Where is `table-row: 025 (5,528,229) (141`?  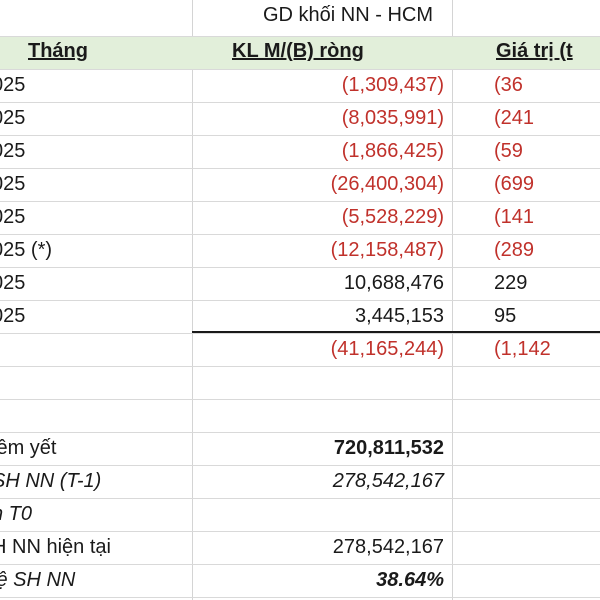 table-row: 025 (5,528,229) (141 is located at coordinates (300, 217).